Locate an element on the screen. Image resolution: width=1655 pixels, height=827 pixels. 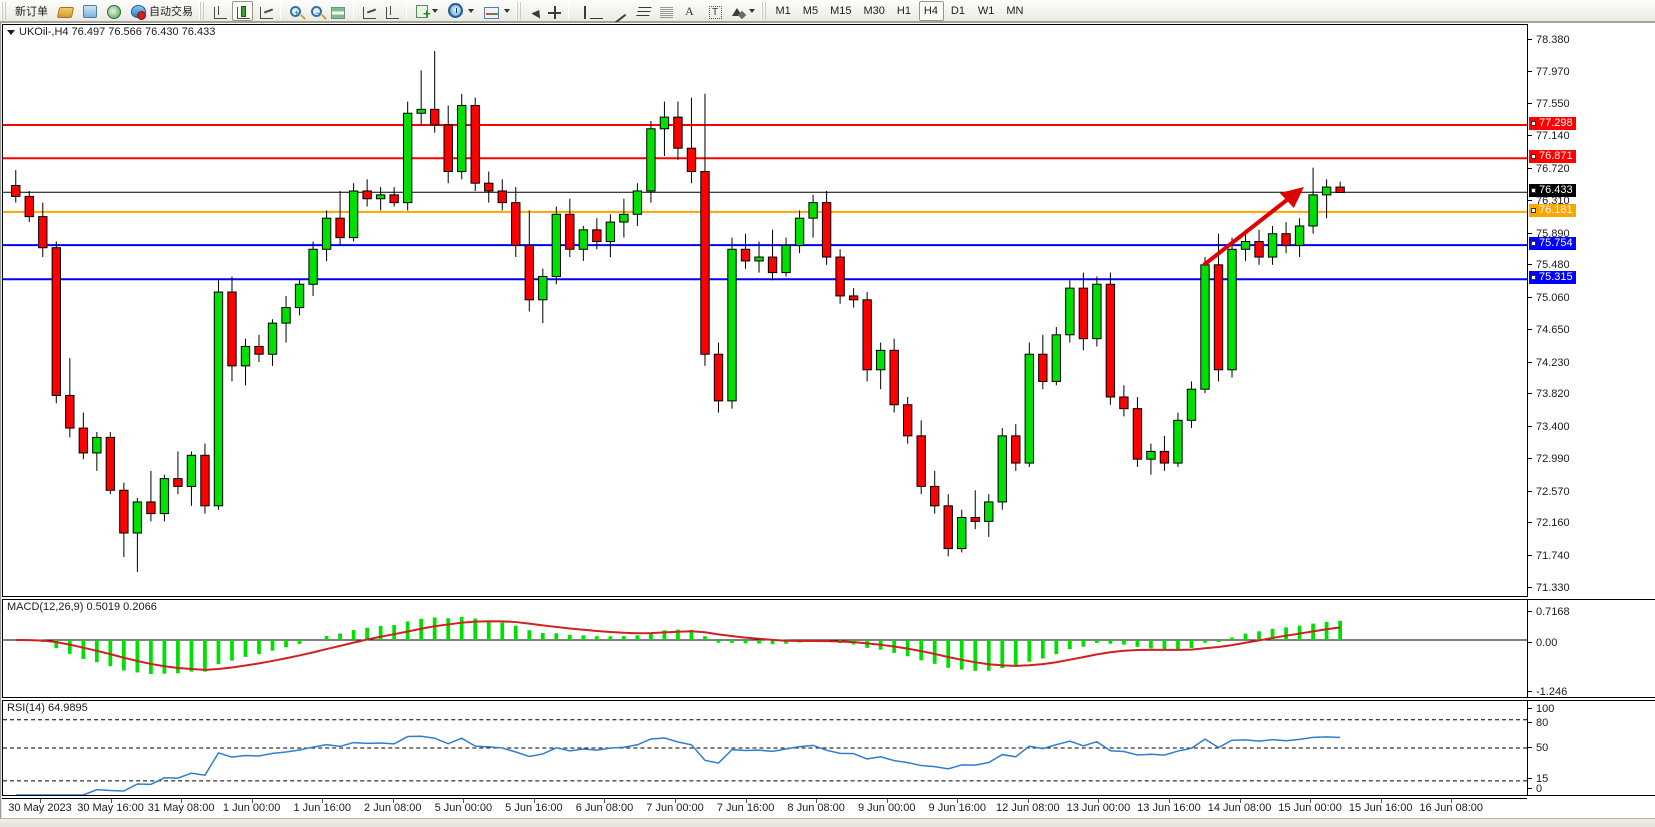
timeframe-button-m30: M30 is located at coordinates (874, 10).